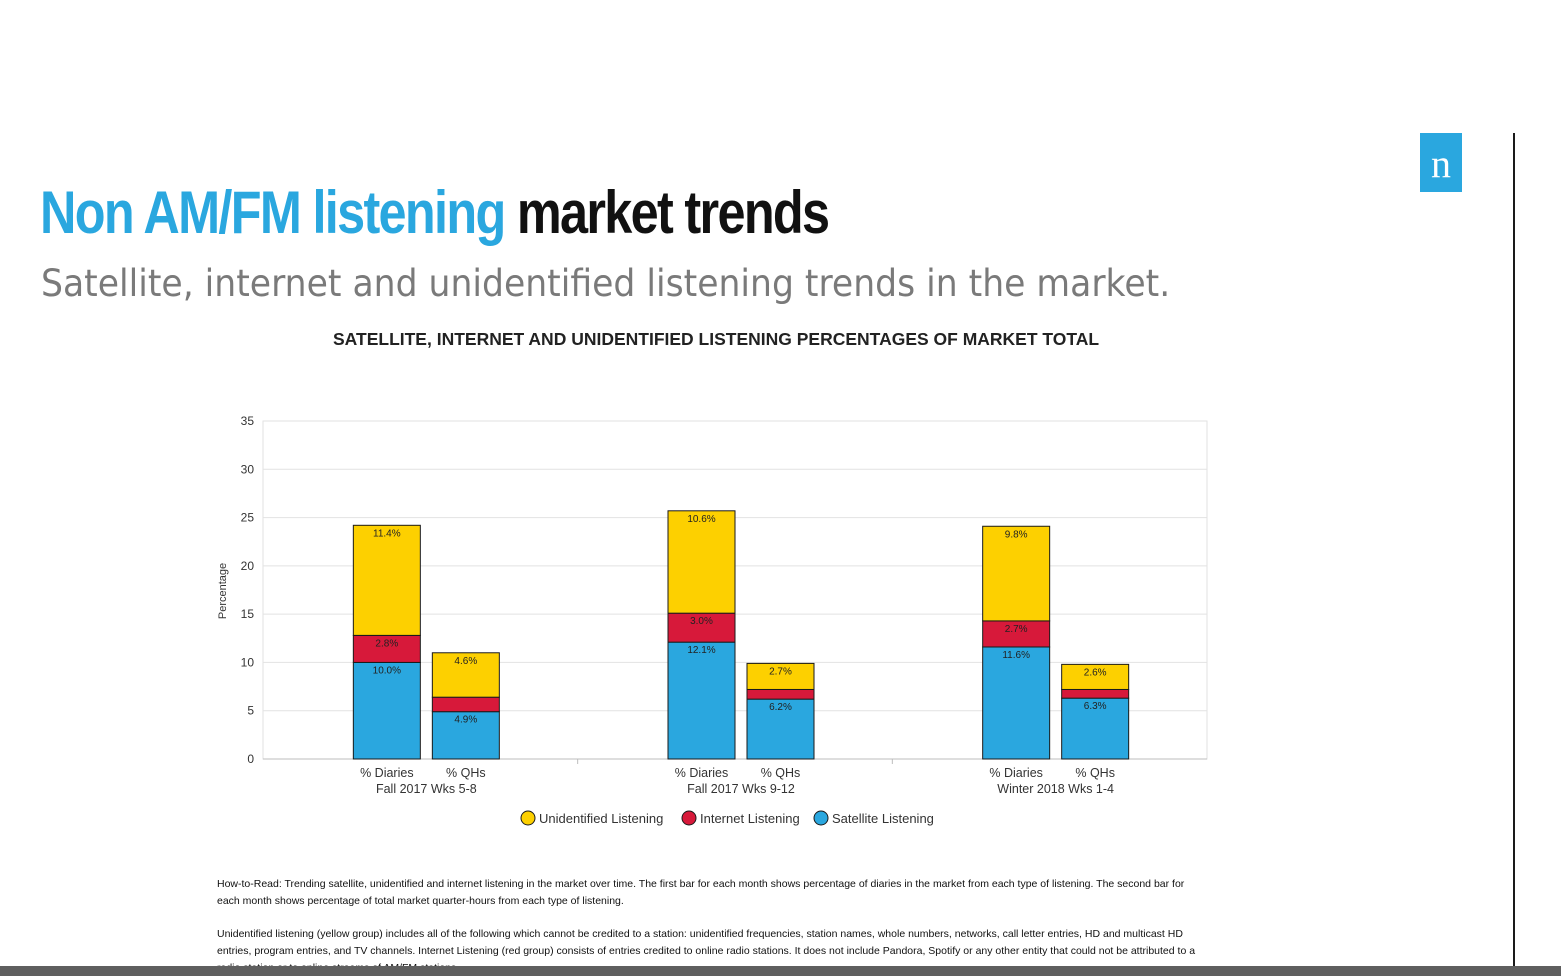  Describe the element at coordinates (701, 621) in the screenshot. I see `data-label: 3.0%` at that location.